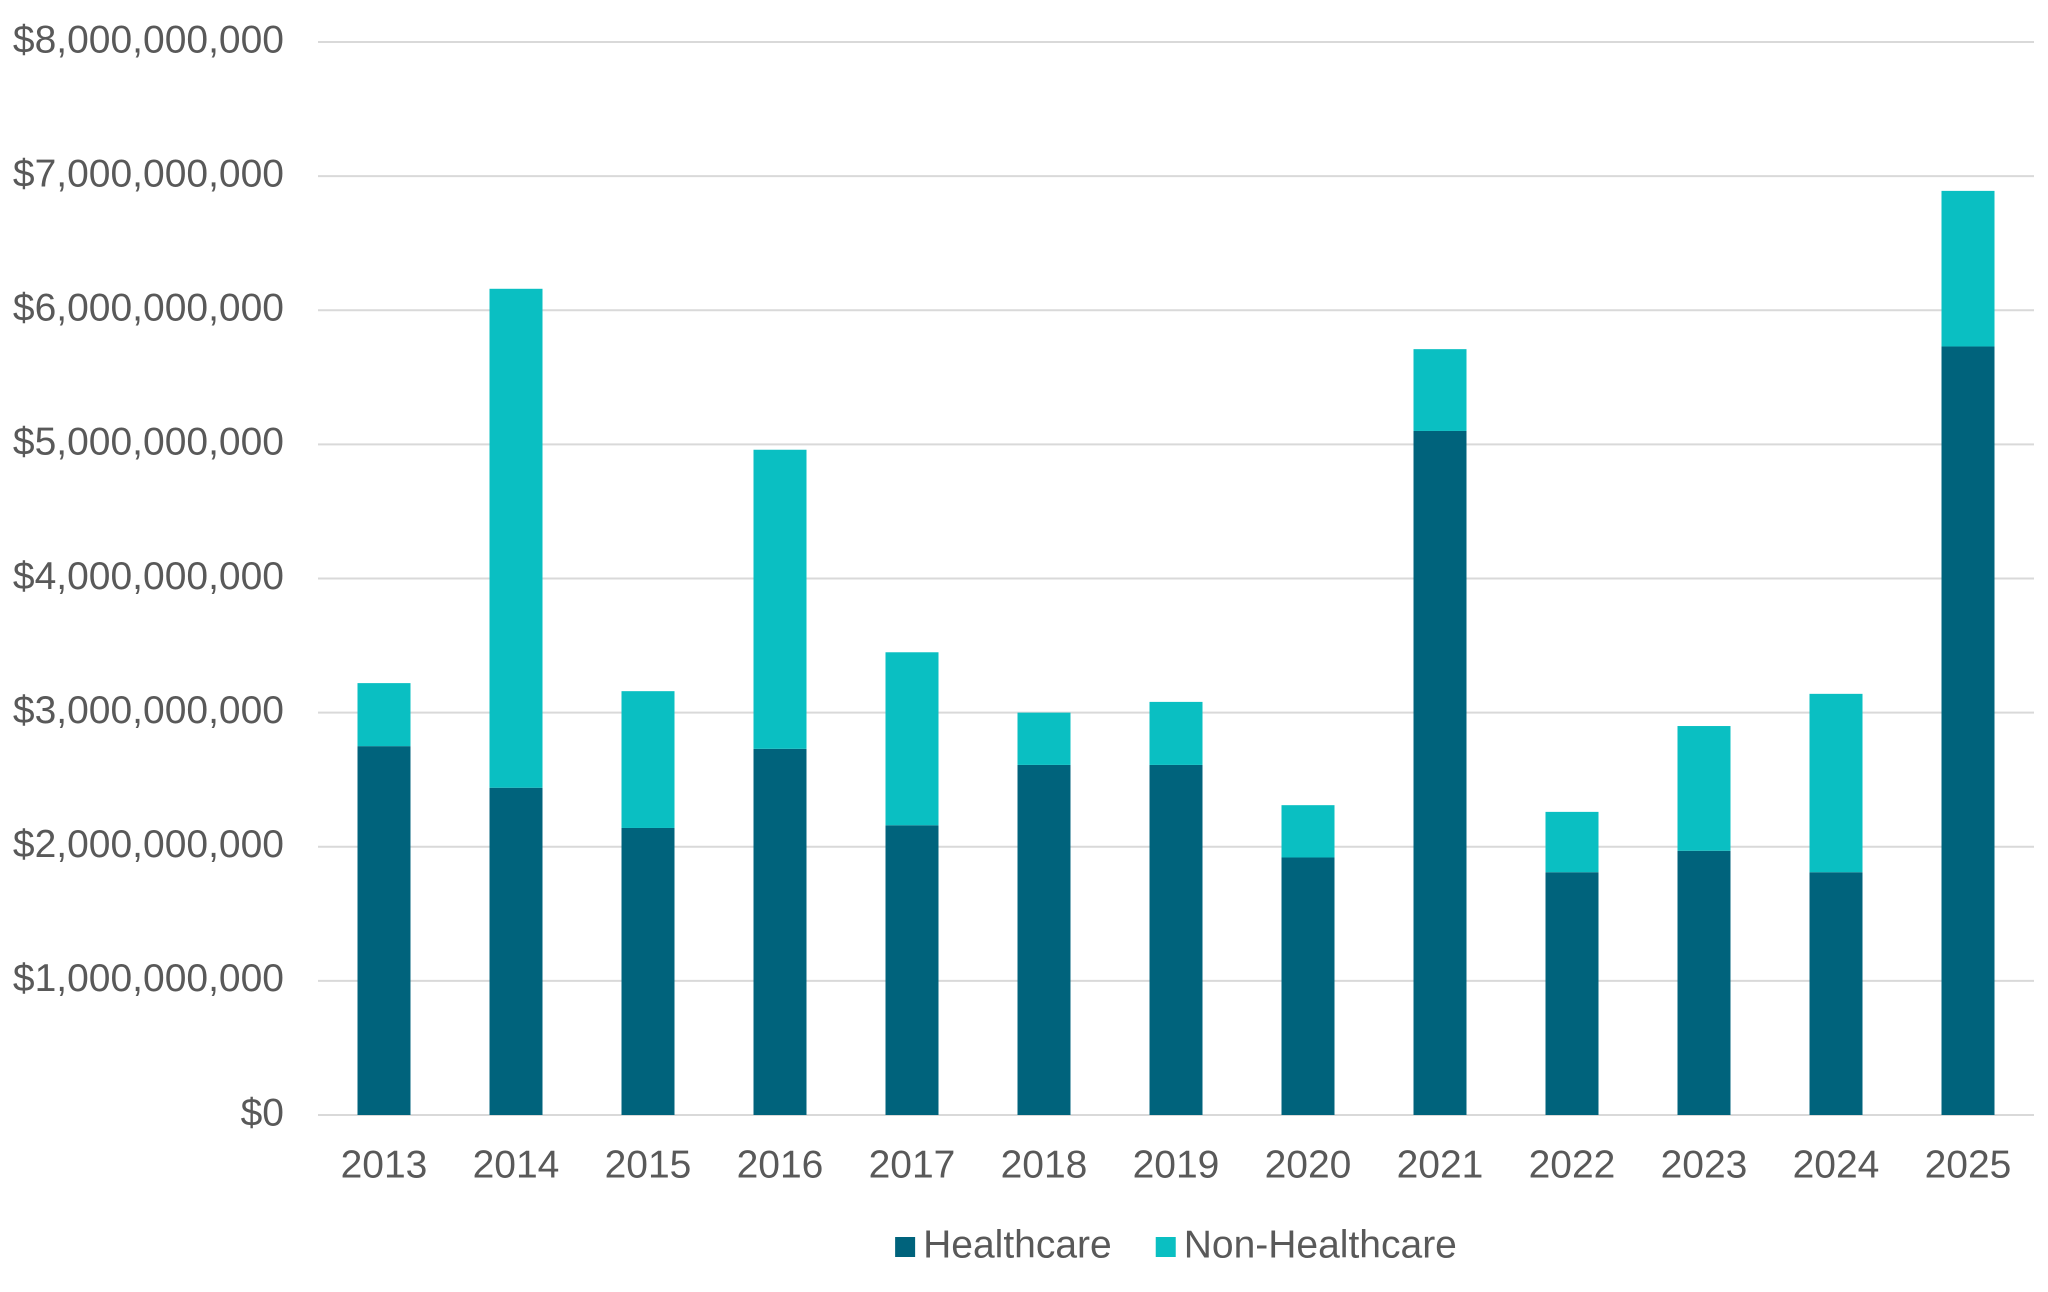  I want to click on x-tick-label: 2024, so click(1836, 1164).